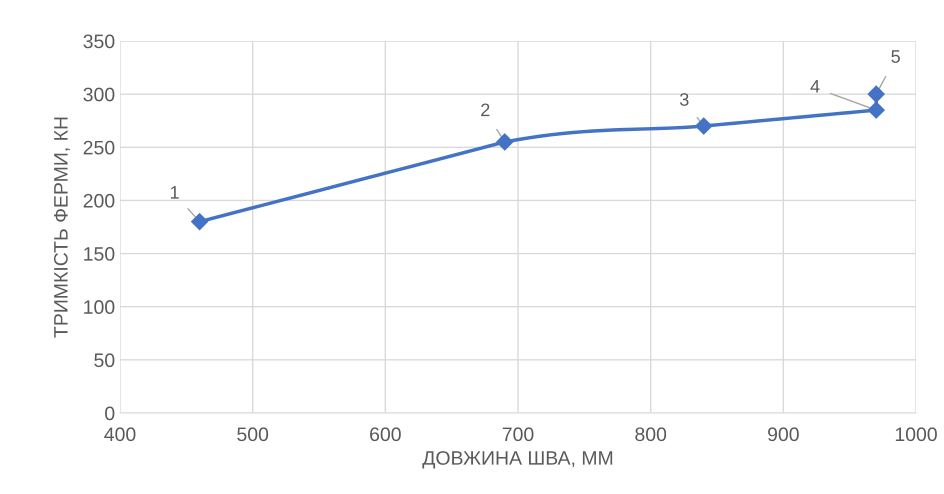 Image resolution: width=944 pixels, height=494 pixels. I want to click on y-tick-label: 350, so click(98, 41).